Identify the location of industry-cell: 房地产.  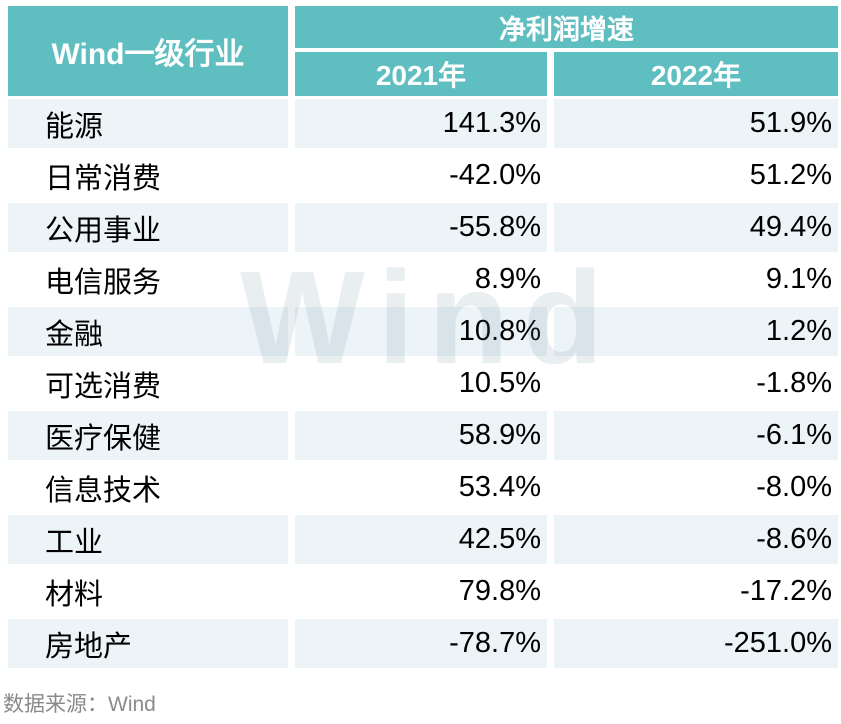
(148, 643).